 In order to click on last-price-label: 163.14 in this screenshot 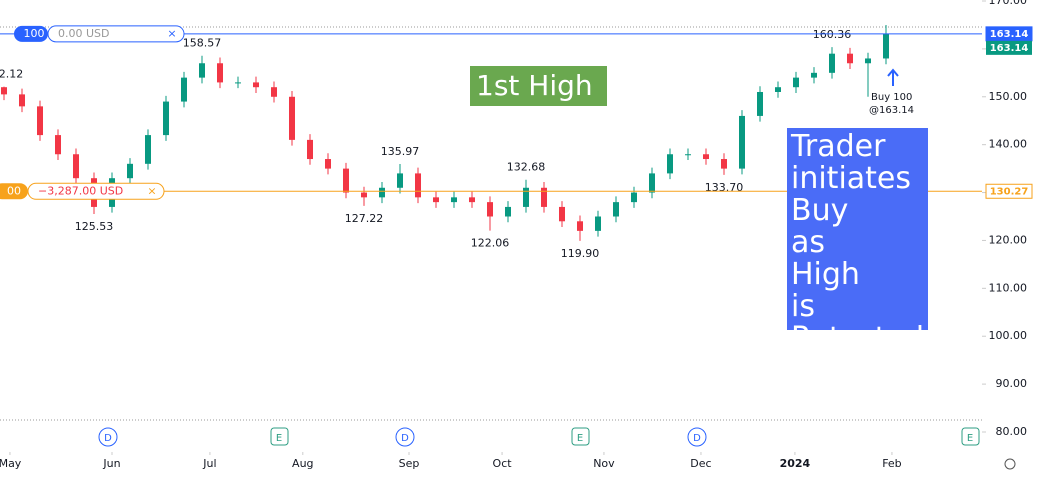, I will do `click(1009, 48)`.